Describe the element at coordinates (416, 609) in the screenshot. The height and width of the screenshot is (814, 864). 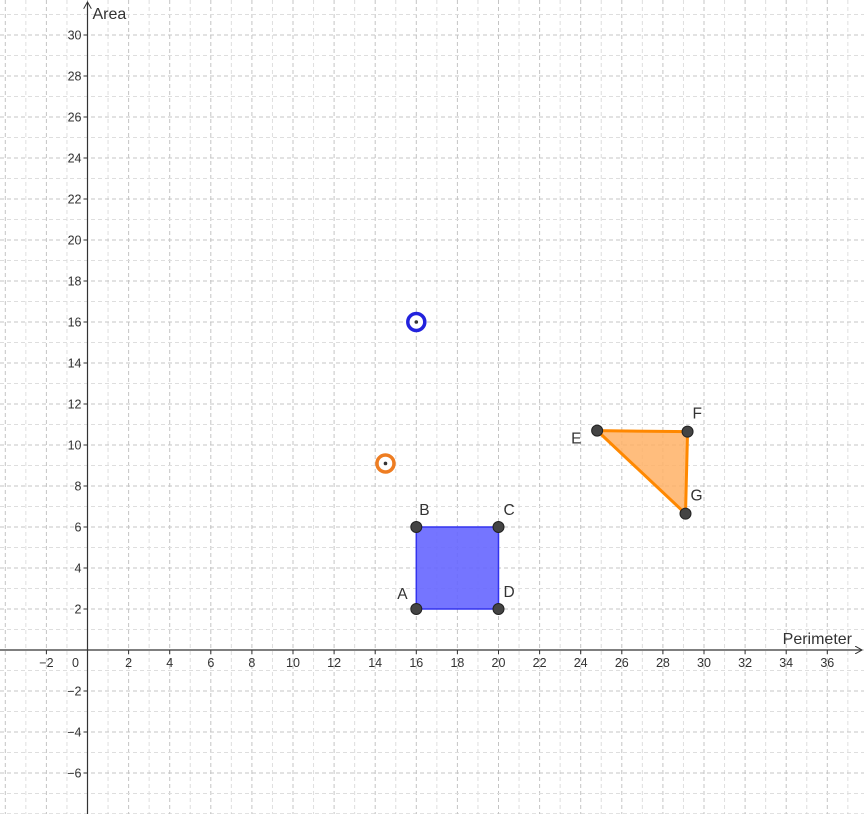
I see `point-a` at that location.